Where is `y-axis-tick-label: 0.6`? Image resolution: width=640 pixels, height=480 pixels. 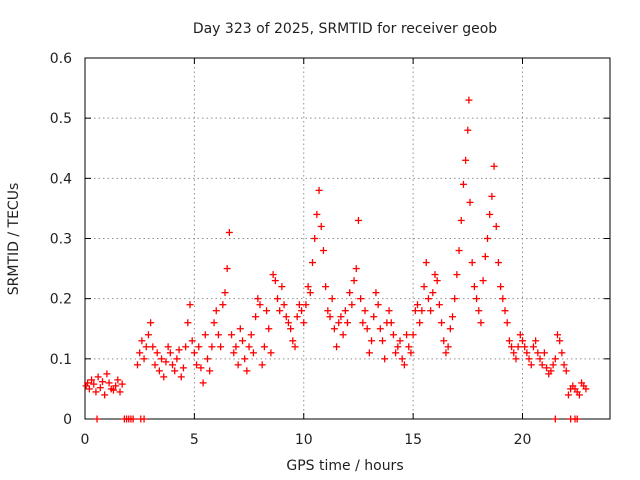 y-axis-tick-label: 0.6 is located at coordinates (61, 59).